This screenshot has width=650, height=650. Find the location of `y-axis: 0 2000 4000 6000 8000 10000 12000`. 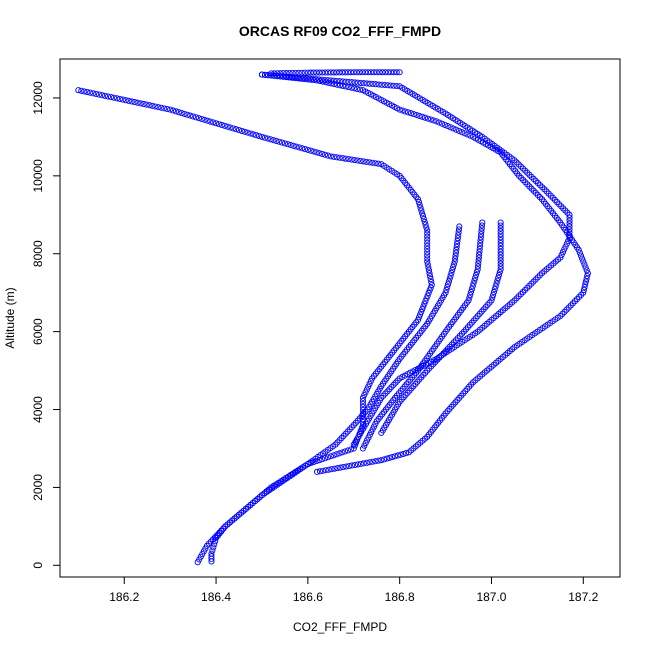

y-axis: 0 2000 4000 6000 8000 10000 12000 is located at coordinates (45, 325).